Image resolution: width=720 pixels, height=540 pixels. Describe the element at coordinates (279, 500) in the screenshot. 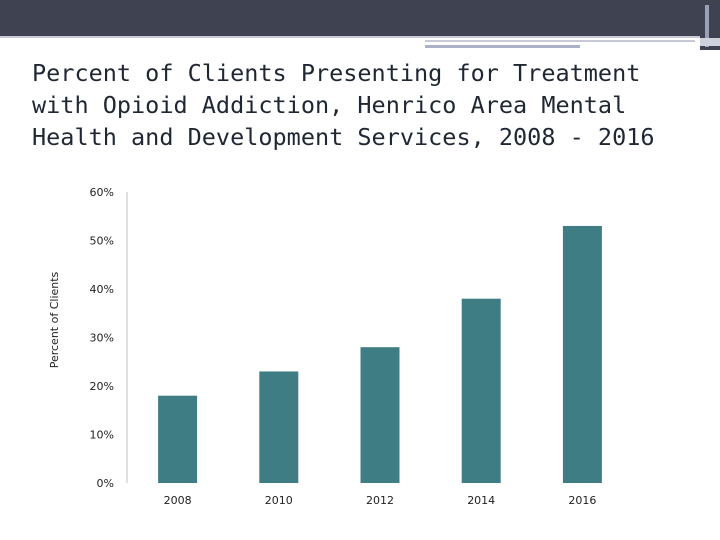

I see `x-tick-label: 2010` at that location.